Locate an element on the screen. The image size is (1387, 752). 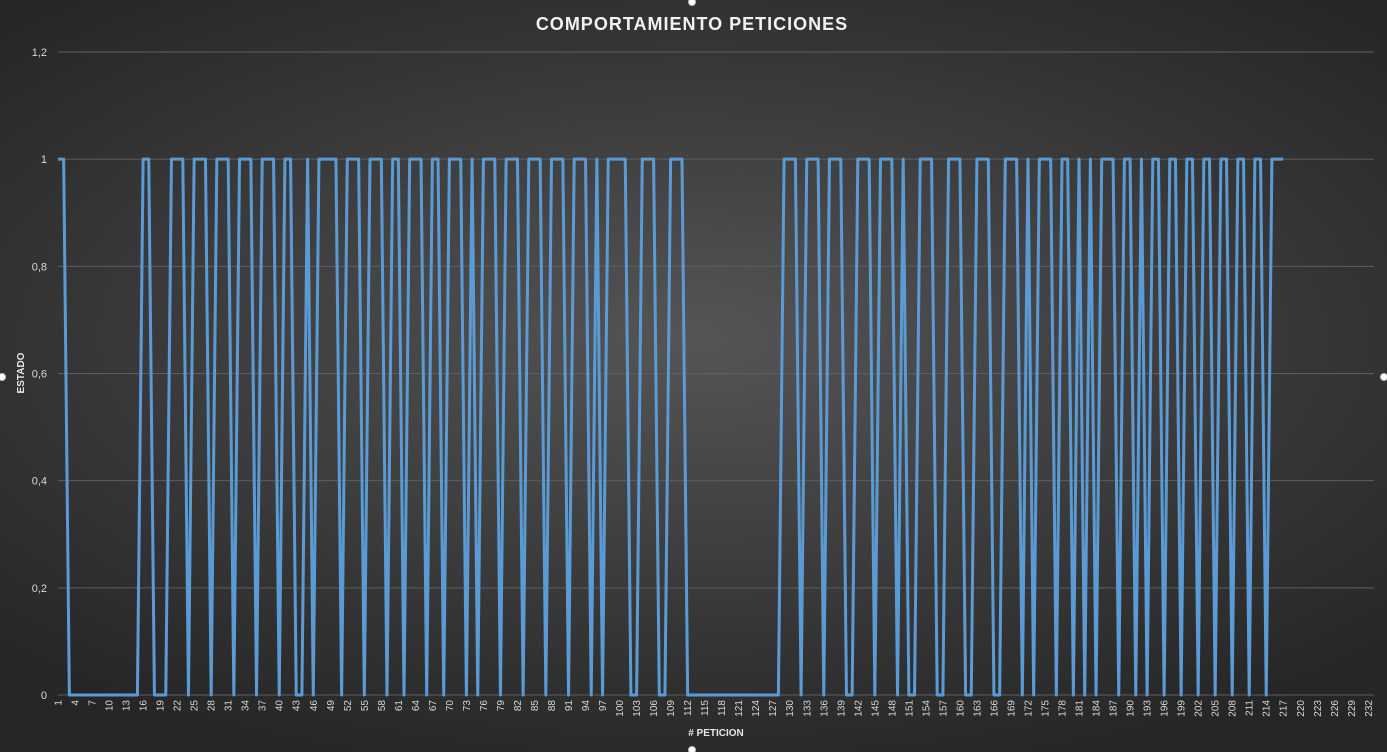
resize-handle-bottom is located at coordinates (692, 749).